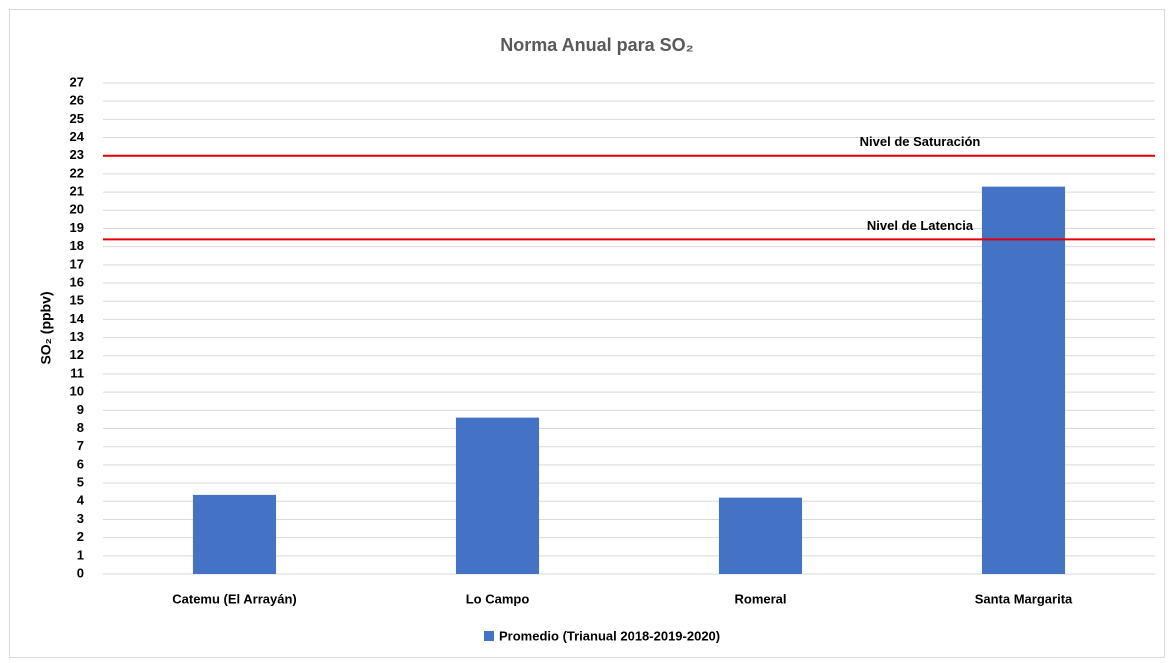 Image resolution: width=1169 pixels, height=663 pixels. I want to click on y-tick-label: 3, so click(80, 518).